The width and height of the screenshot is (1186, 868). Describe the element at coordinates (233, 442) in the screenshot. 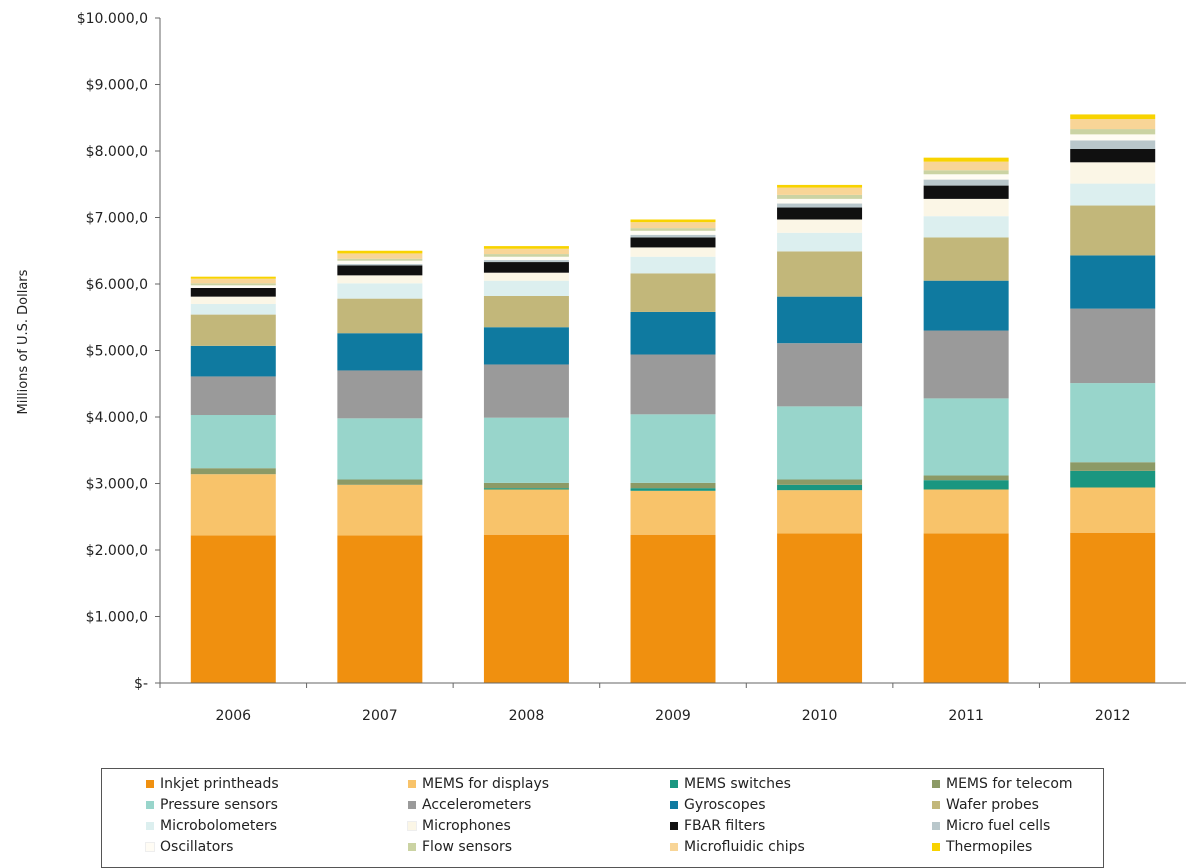

I see `bar-segment-2006-pressure-sensors` at that location.